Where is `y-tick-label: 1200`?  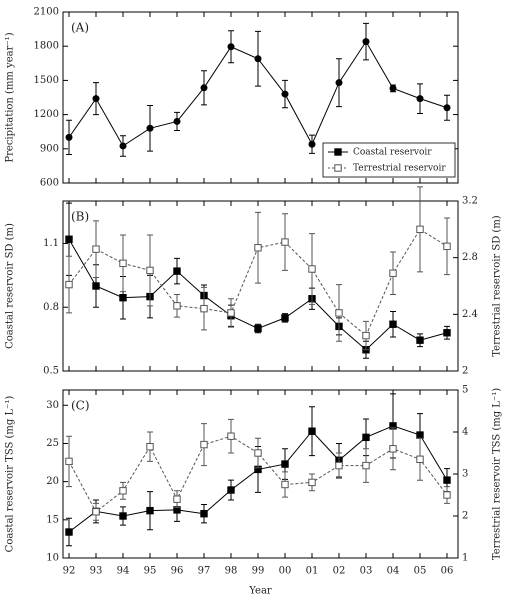
y-tick-label: 1200 is located at coordinates (46, 114).